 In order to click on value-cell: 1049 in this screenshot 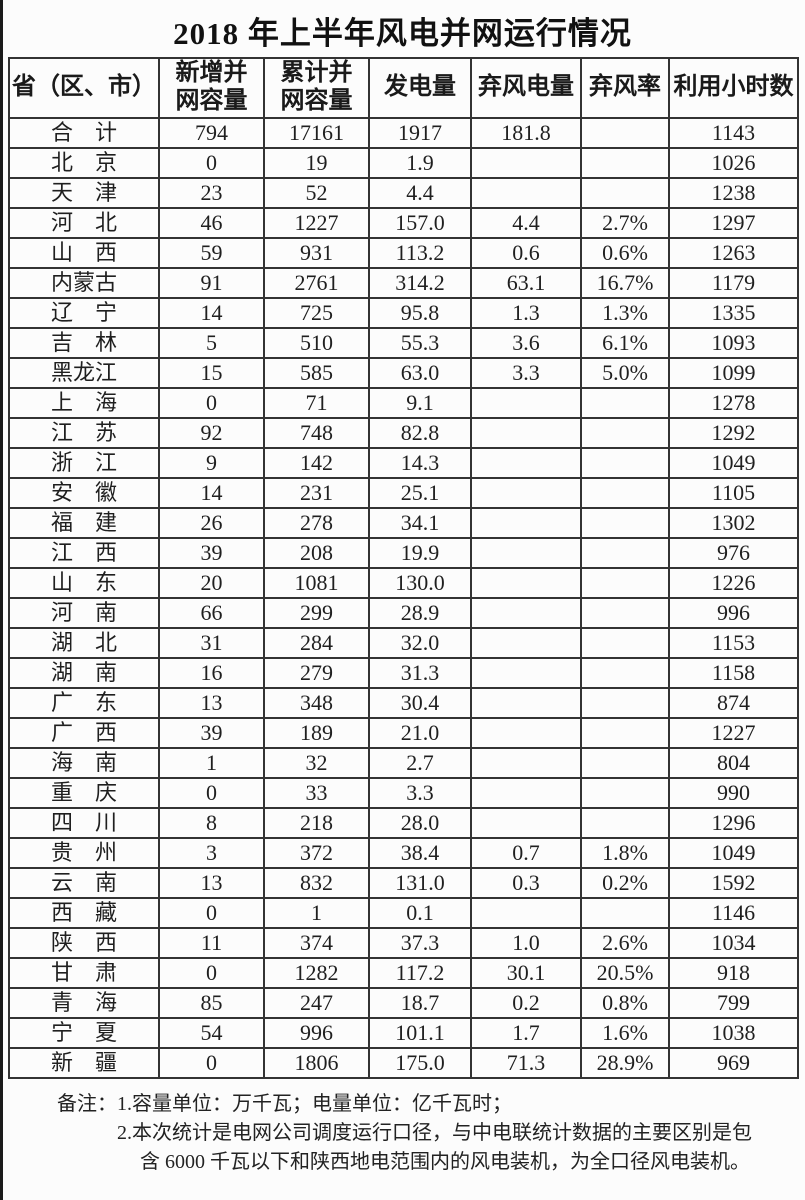, I will do `click(733, 853)`.